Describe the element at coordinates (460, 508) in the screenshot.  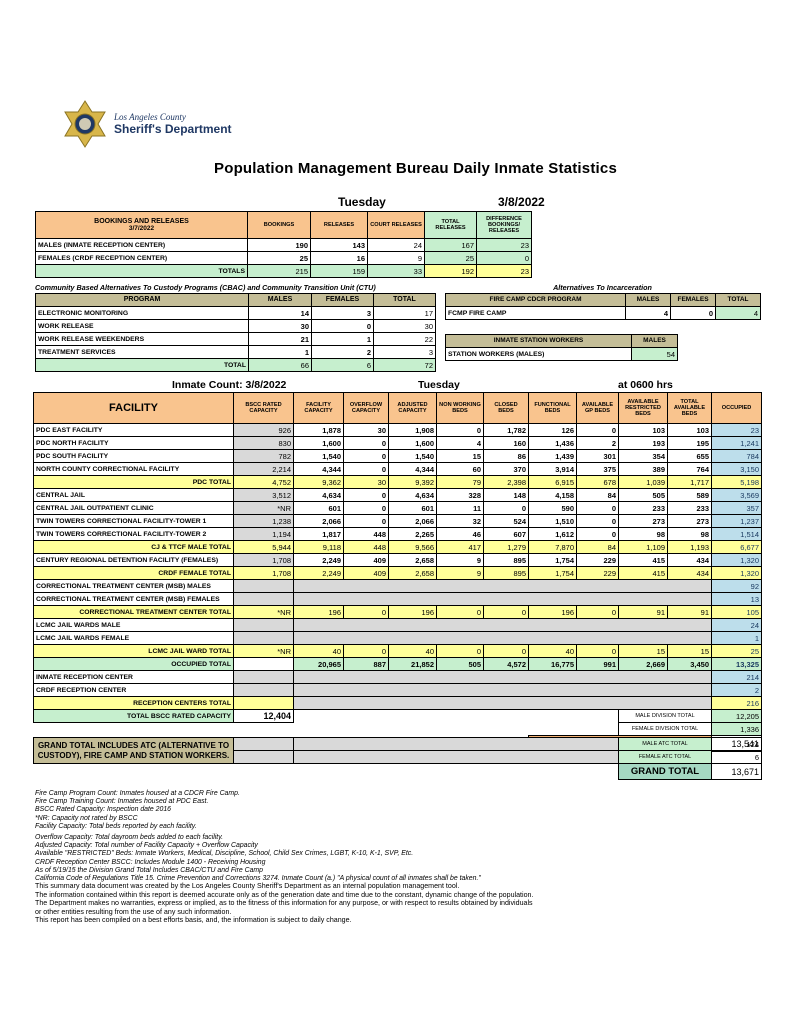
I see `row-value: 11` at that location.